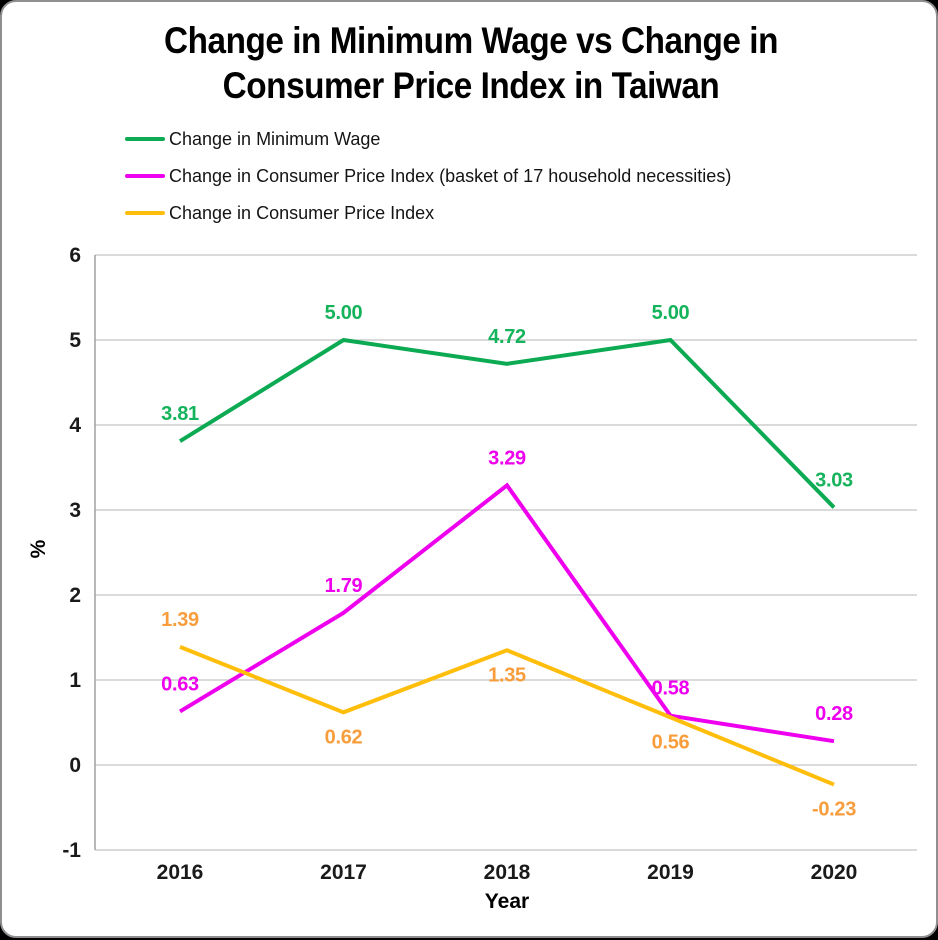  Describe the element at coordinates (75, 765) in the screenshot. I see `y-tick-label-0: 0` at that location.